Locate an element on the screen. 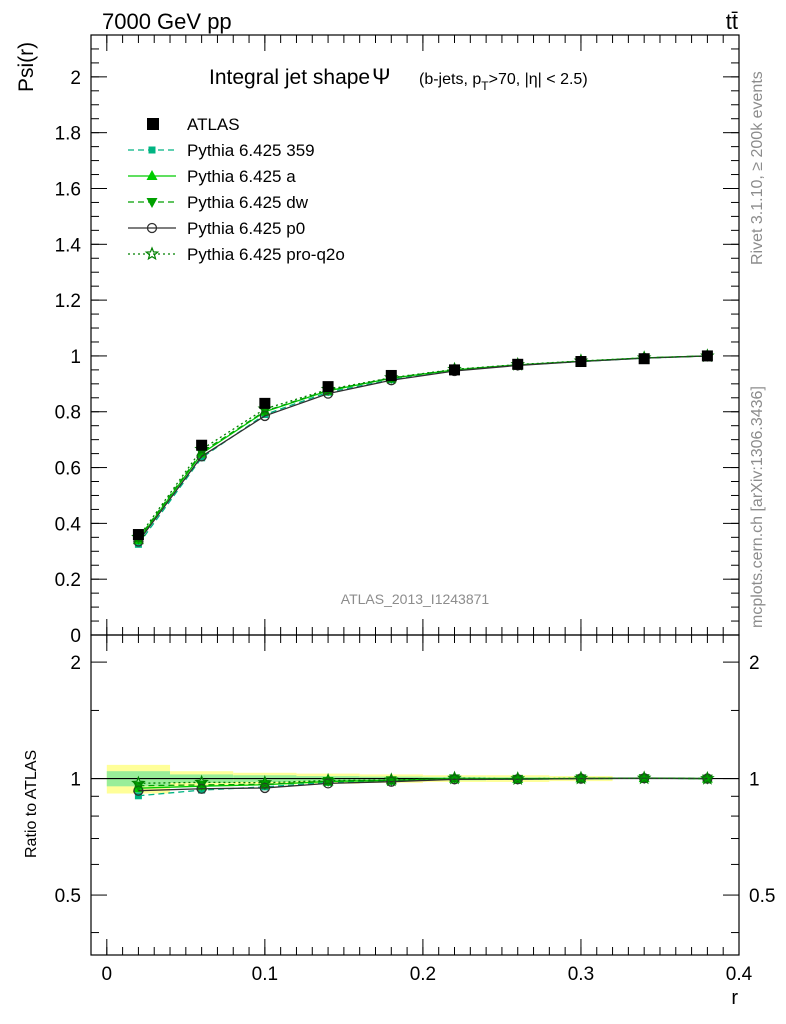  chart-title: Integral jet shape is located at coordinates (289, 77).